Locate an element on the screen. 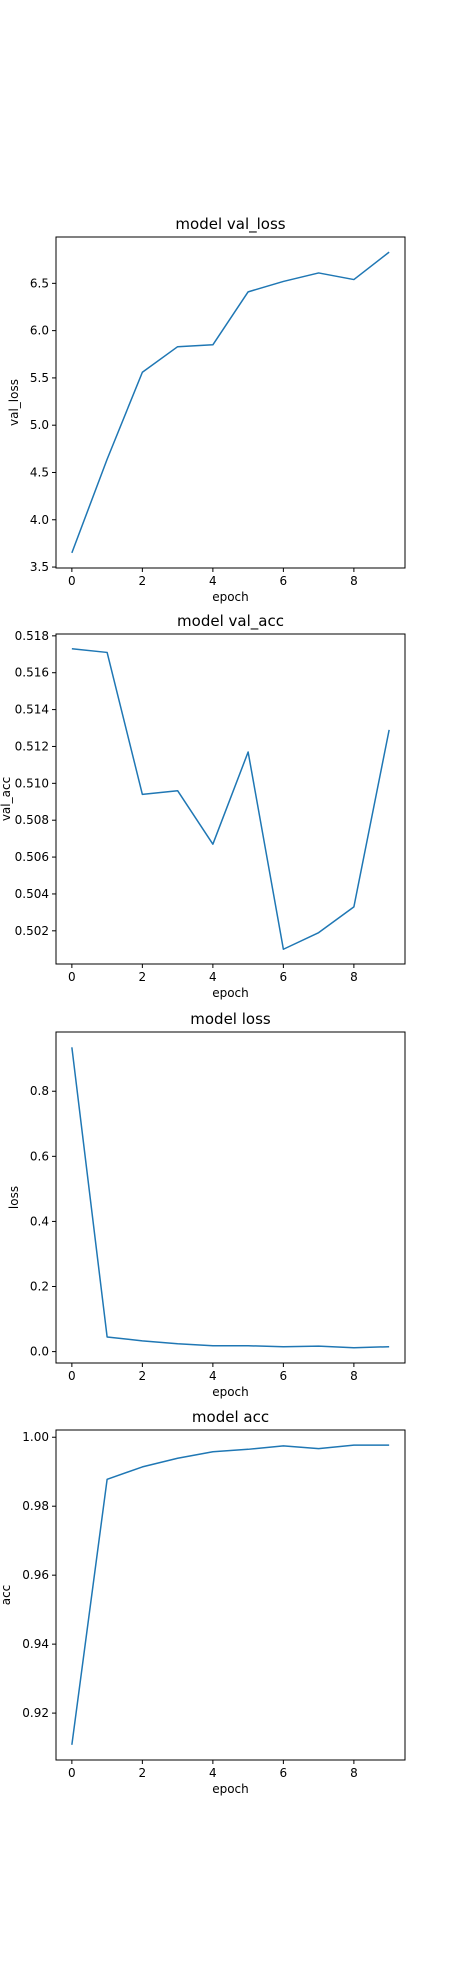 This screenshot has height=1980, width=450. y-tick-label: 0.98 is located at coordinates (35, 1506).